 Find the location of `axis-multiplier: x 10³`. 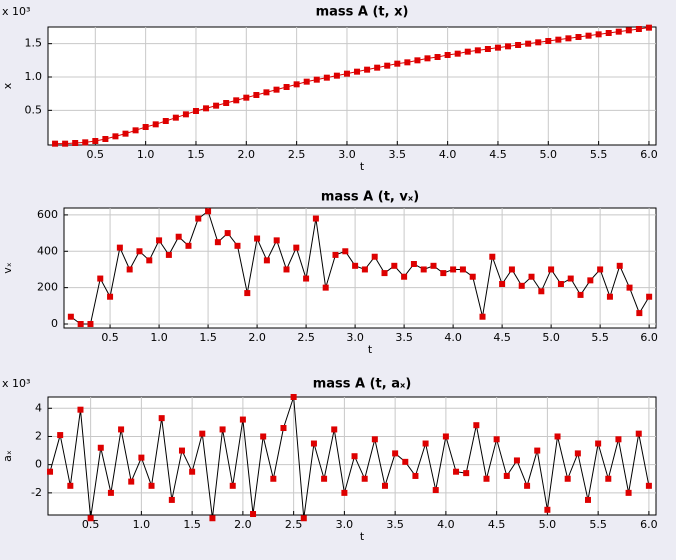

axis-multiplier: x 10³ is located at coordinates (16, 383).